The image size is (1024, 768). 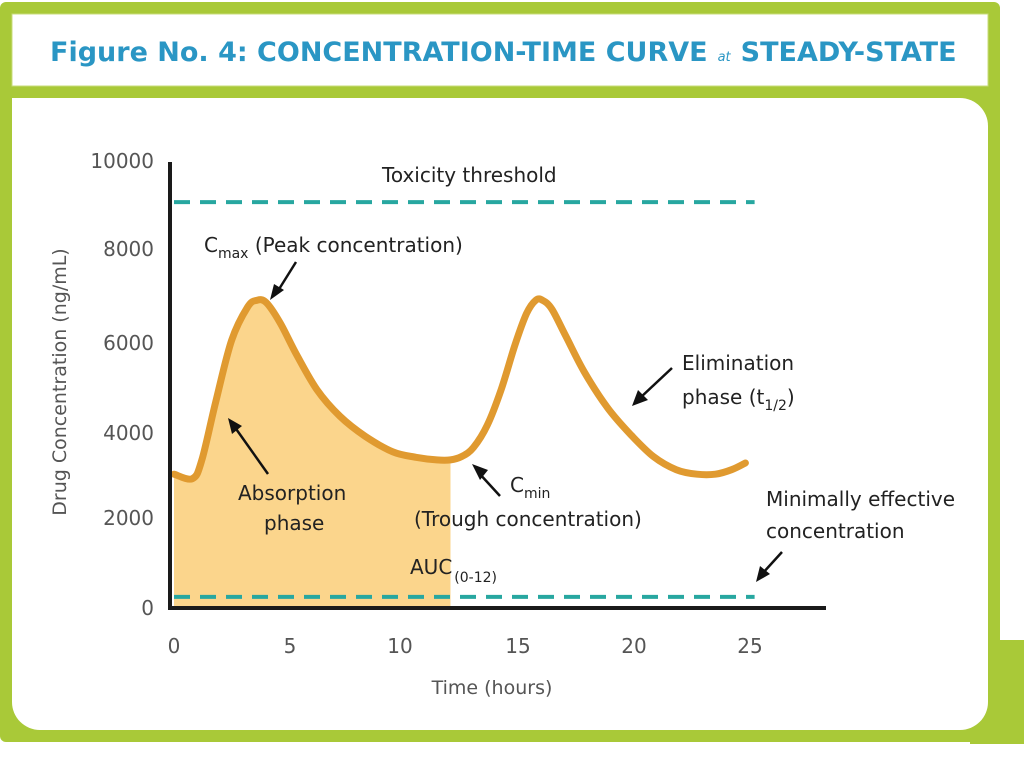 I want to click on title-panel, so click(x=500, y=50).